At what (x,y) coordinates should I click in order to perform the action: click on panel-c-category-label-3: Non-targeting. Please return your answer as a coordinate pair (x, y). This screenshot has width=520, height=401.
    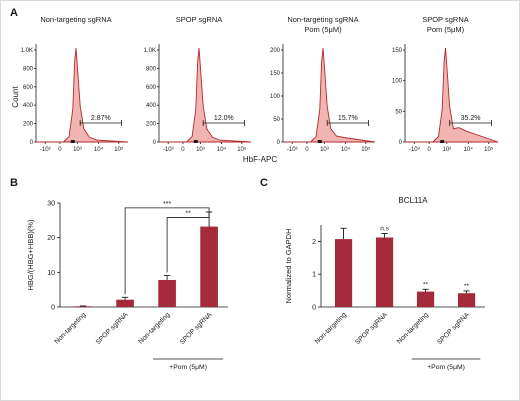
    Looking at the image, I should click on (413, 328).